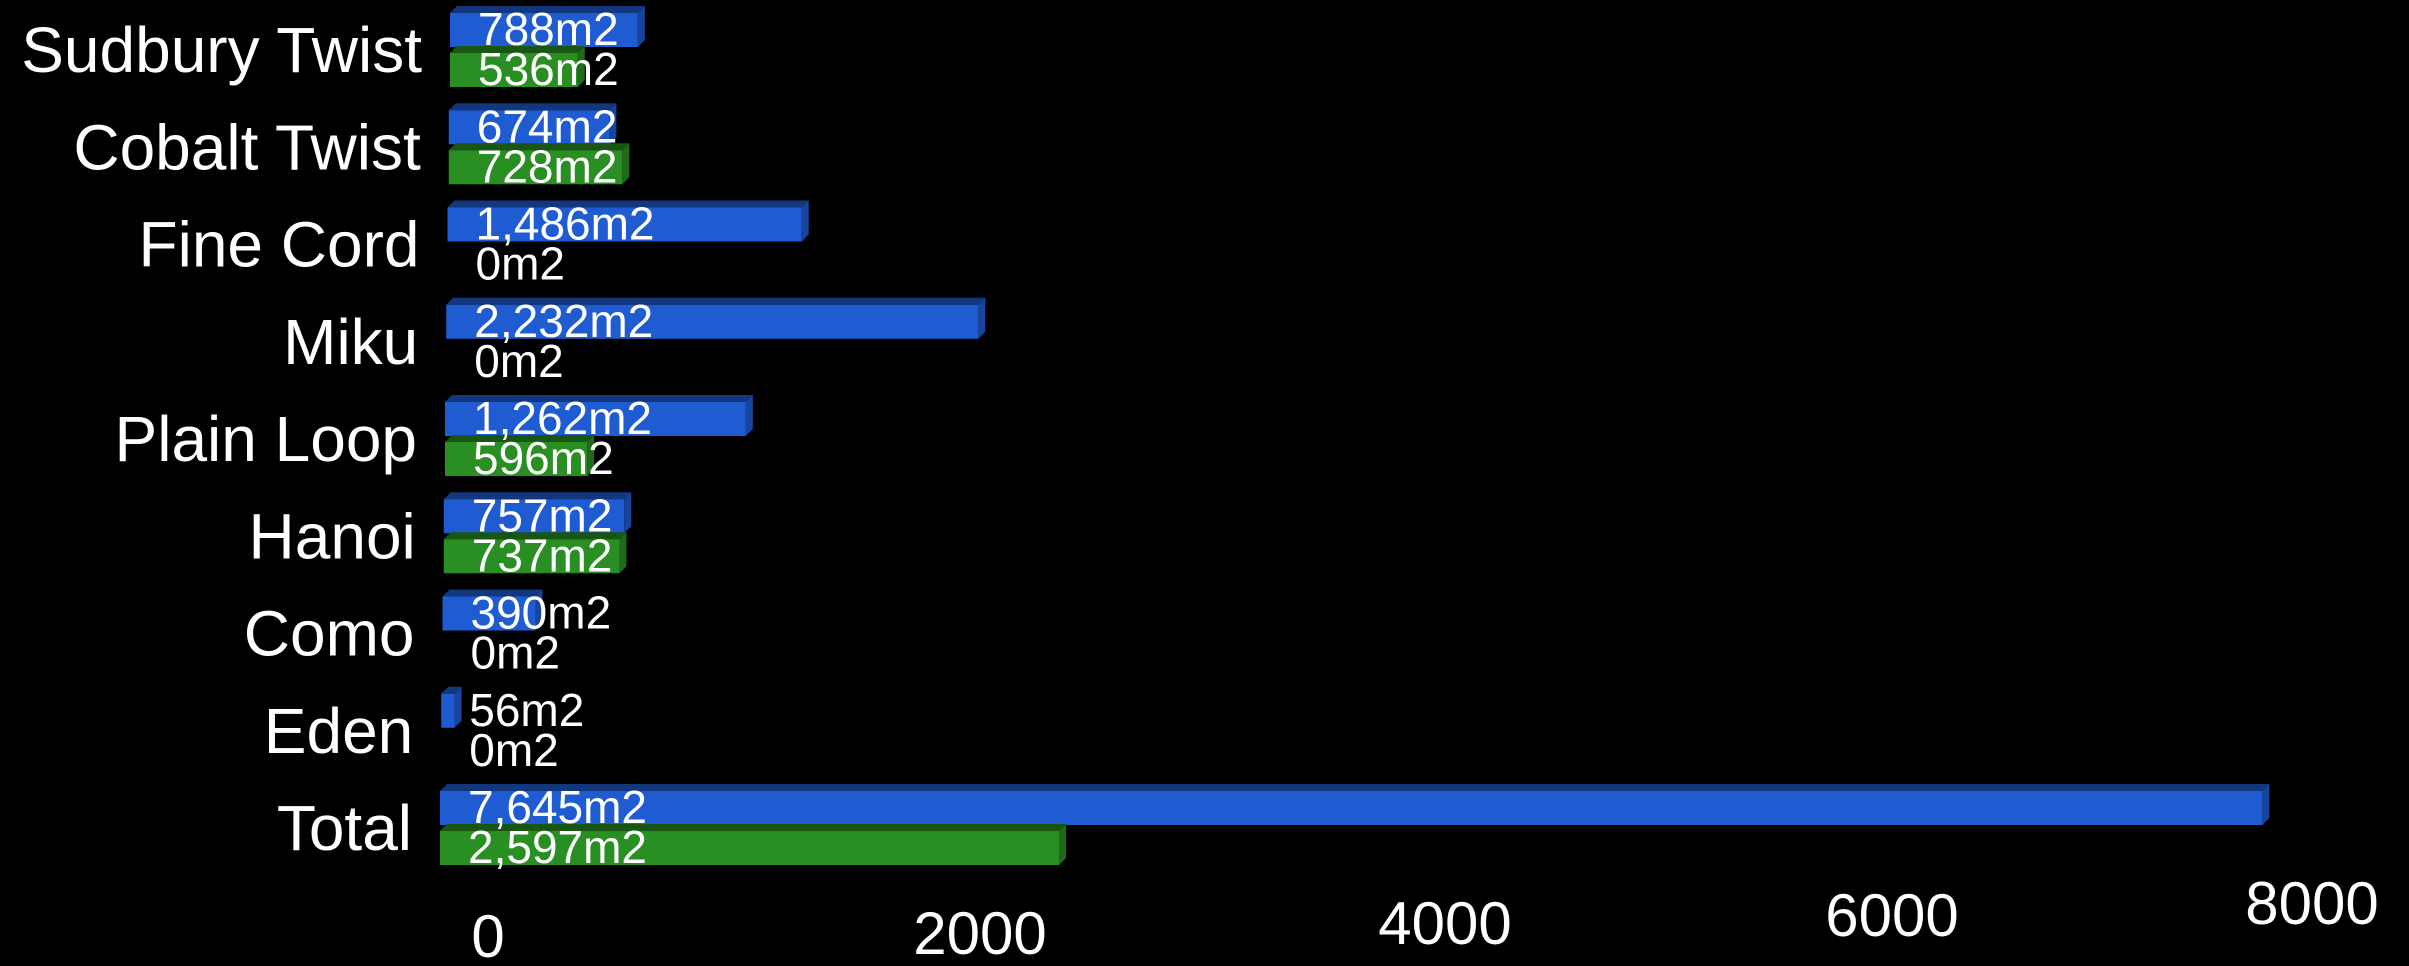 The height and width of the screenshot is (966, 2409). What do you see at coordinates (332, 536) in the screenshot?
I see `category-label: Hanoi` at bounding box center [332, 536].